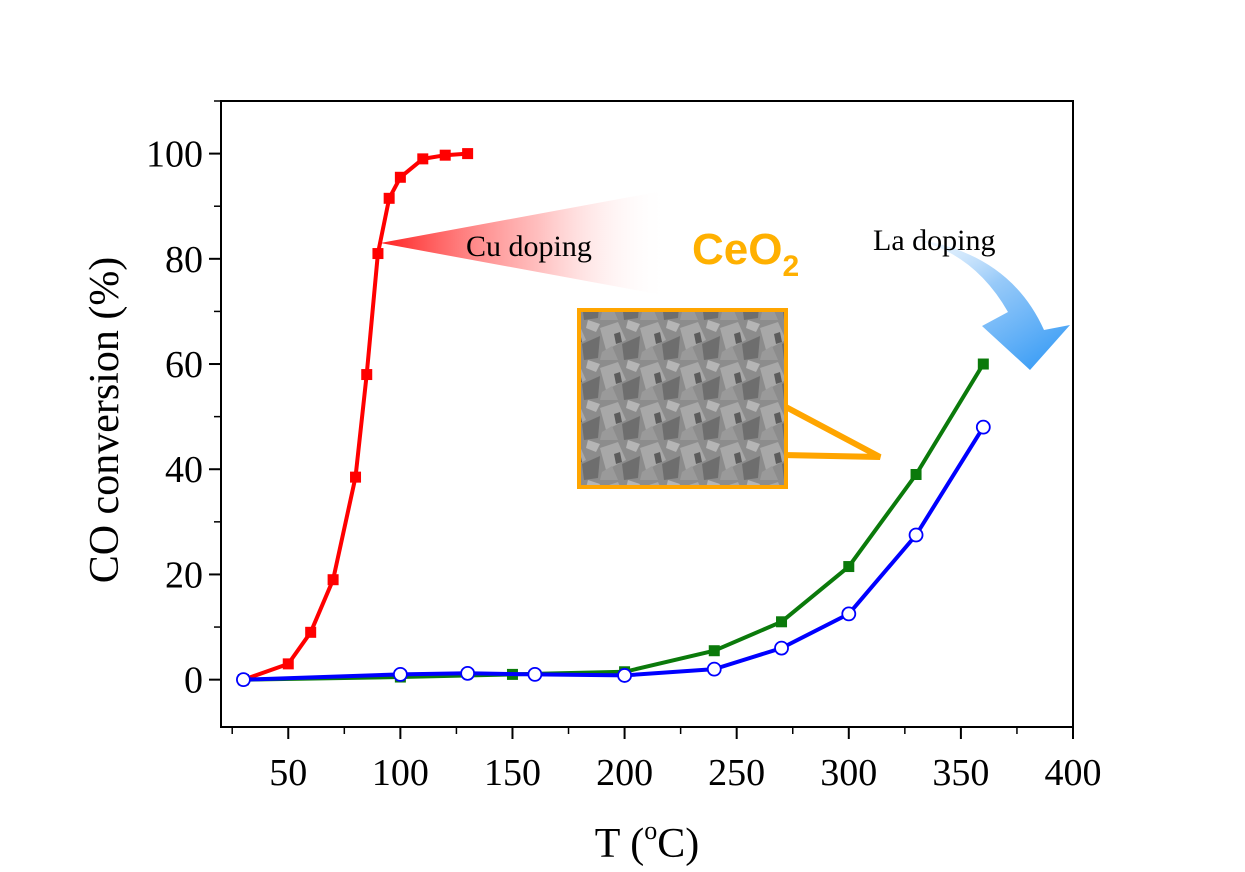  What do you see at coordinates (184, 365) in the screenshot?
I see `y-tick-label: 60` at bounding box center [184, 365].